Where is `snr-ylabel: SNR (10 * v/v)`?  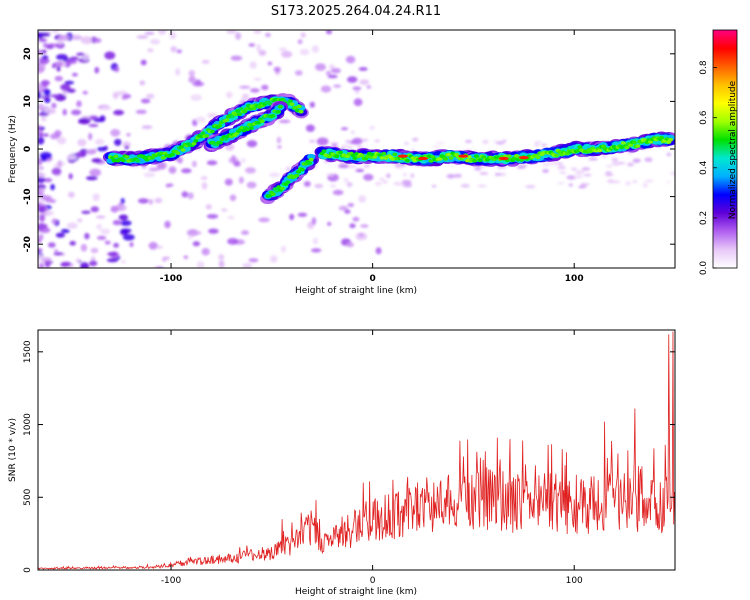 snr-ylabel: SNR (10 * v/v) is located at coordinates (13, 450).